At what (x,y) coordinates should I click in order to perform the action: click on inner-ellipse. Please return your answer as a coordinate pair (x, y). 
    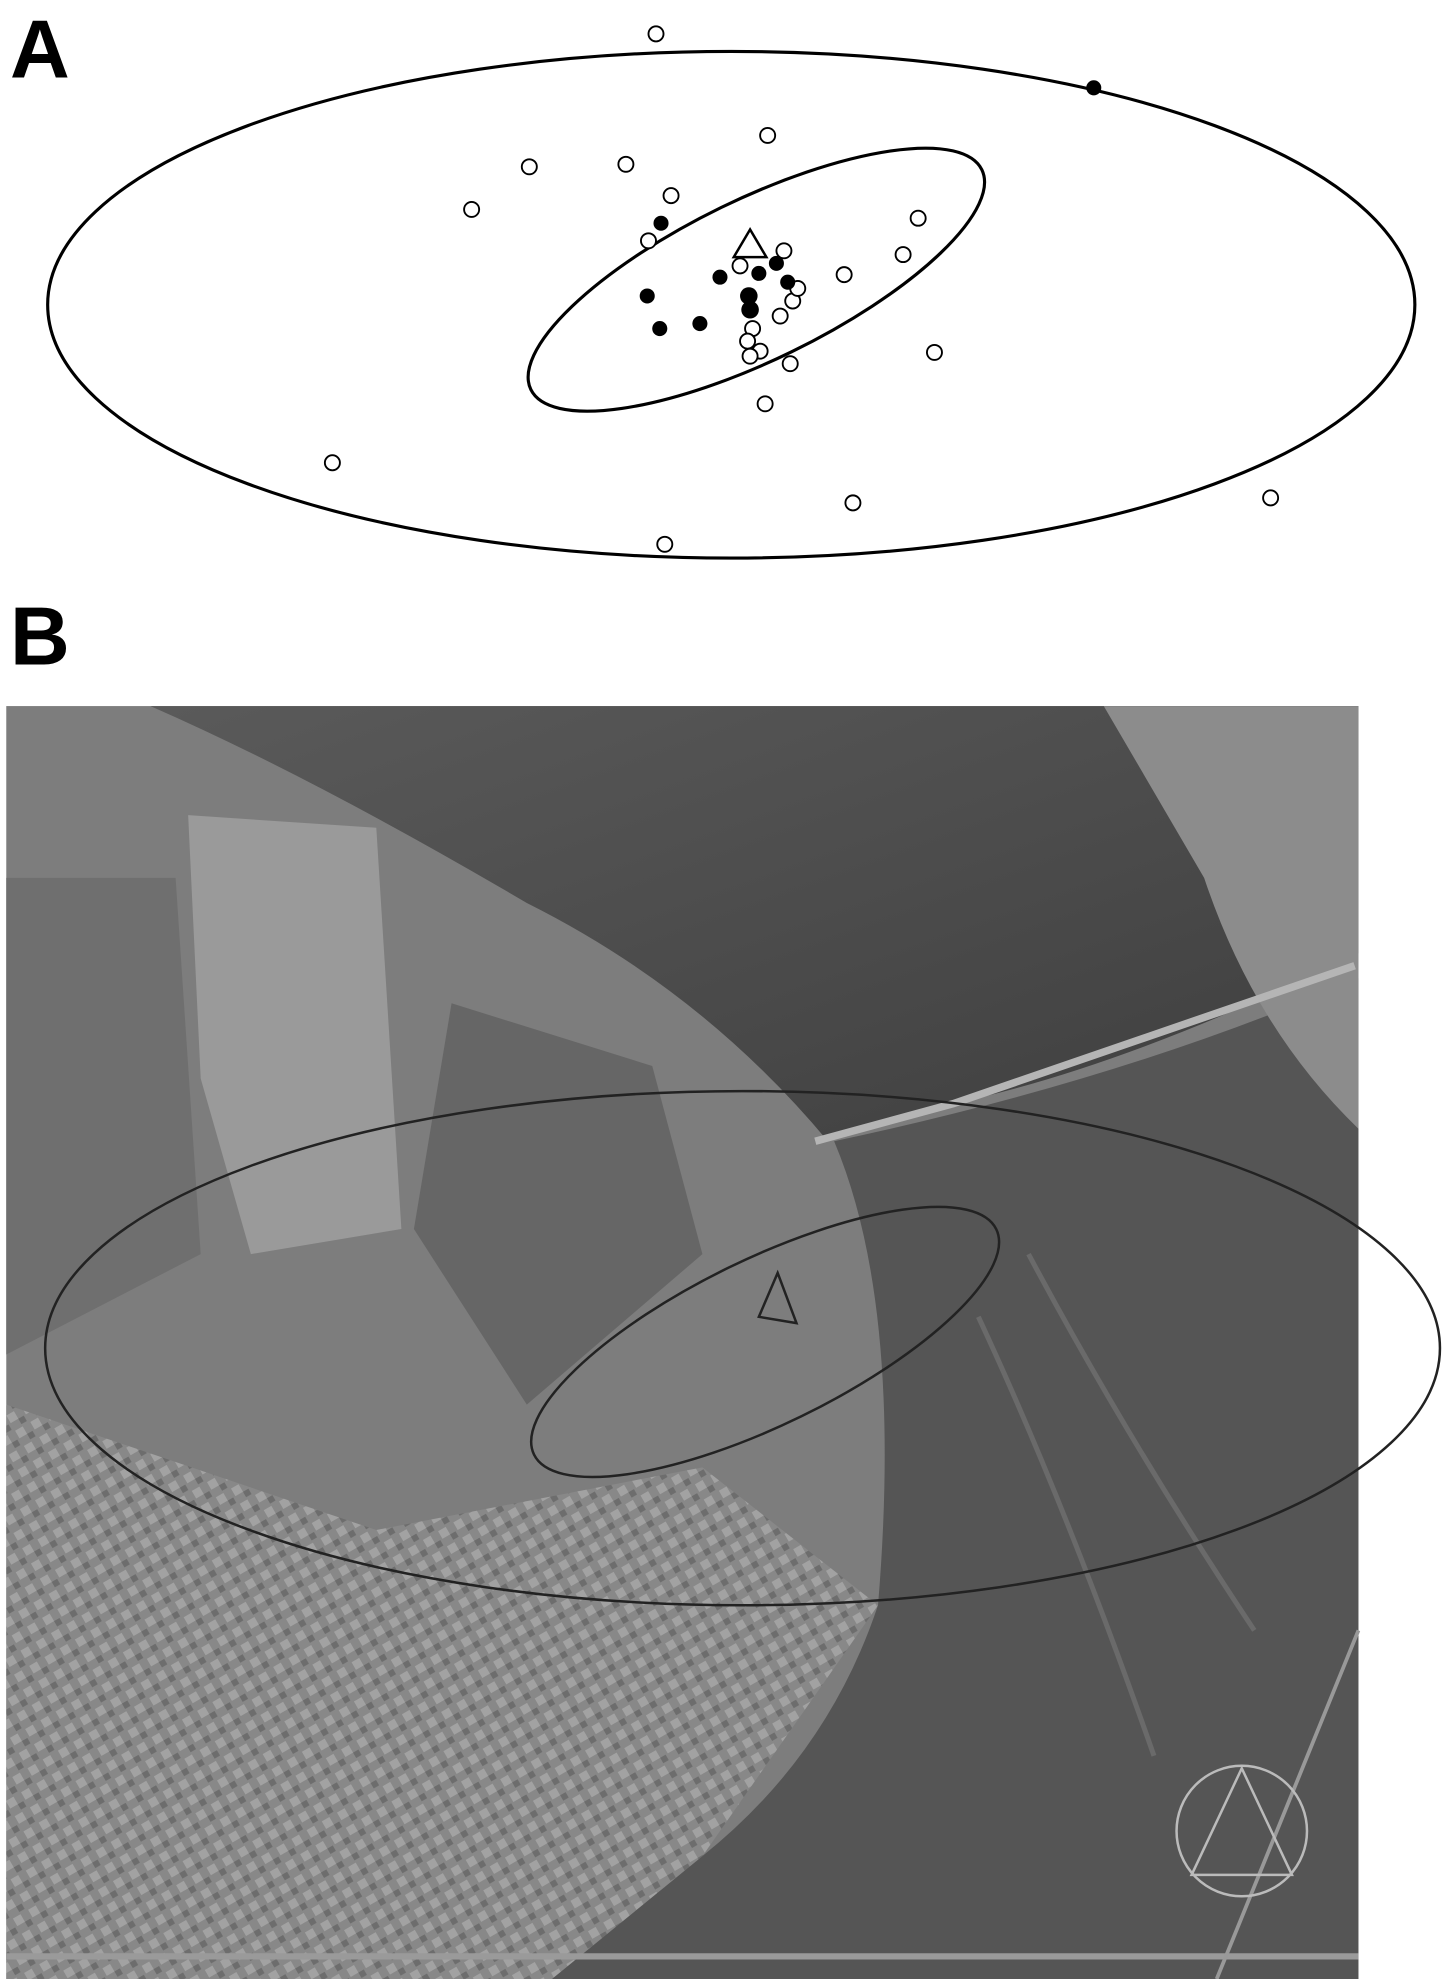
    Looking at the image, I should click on (756, 279).